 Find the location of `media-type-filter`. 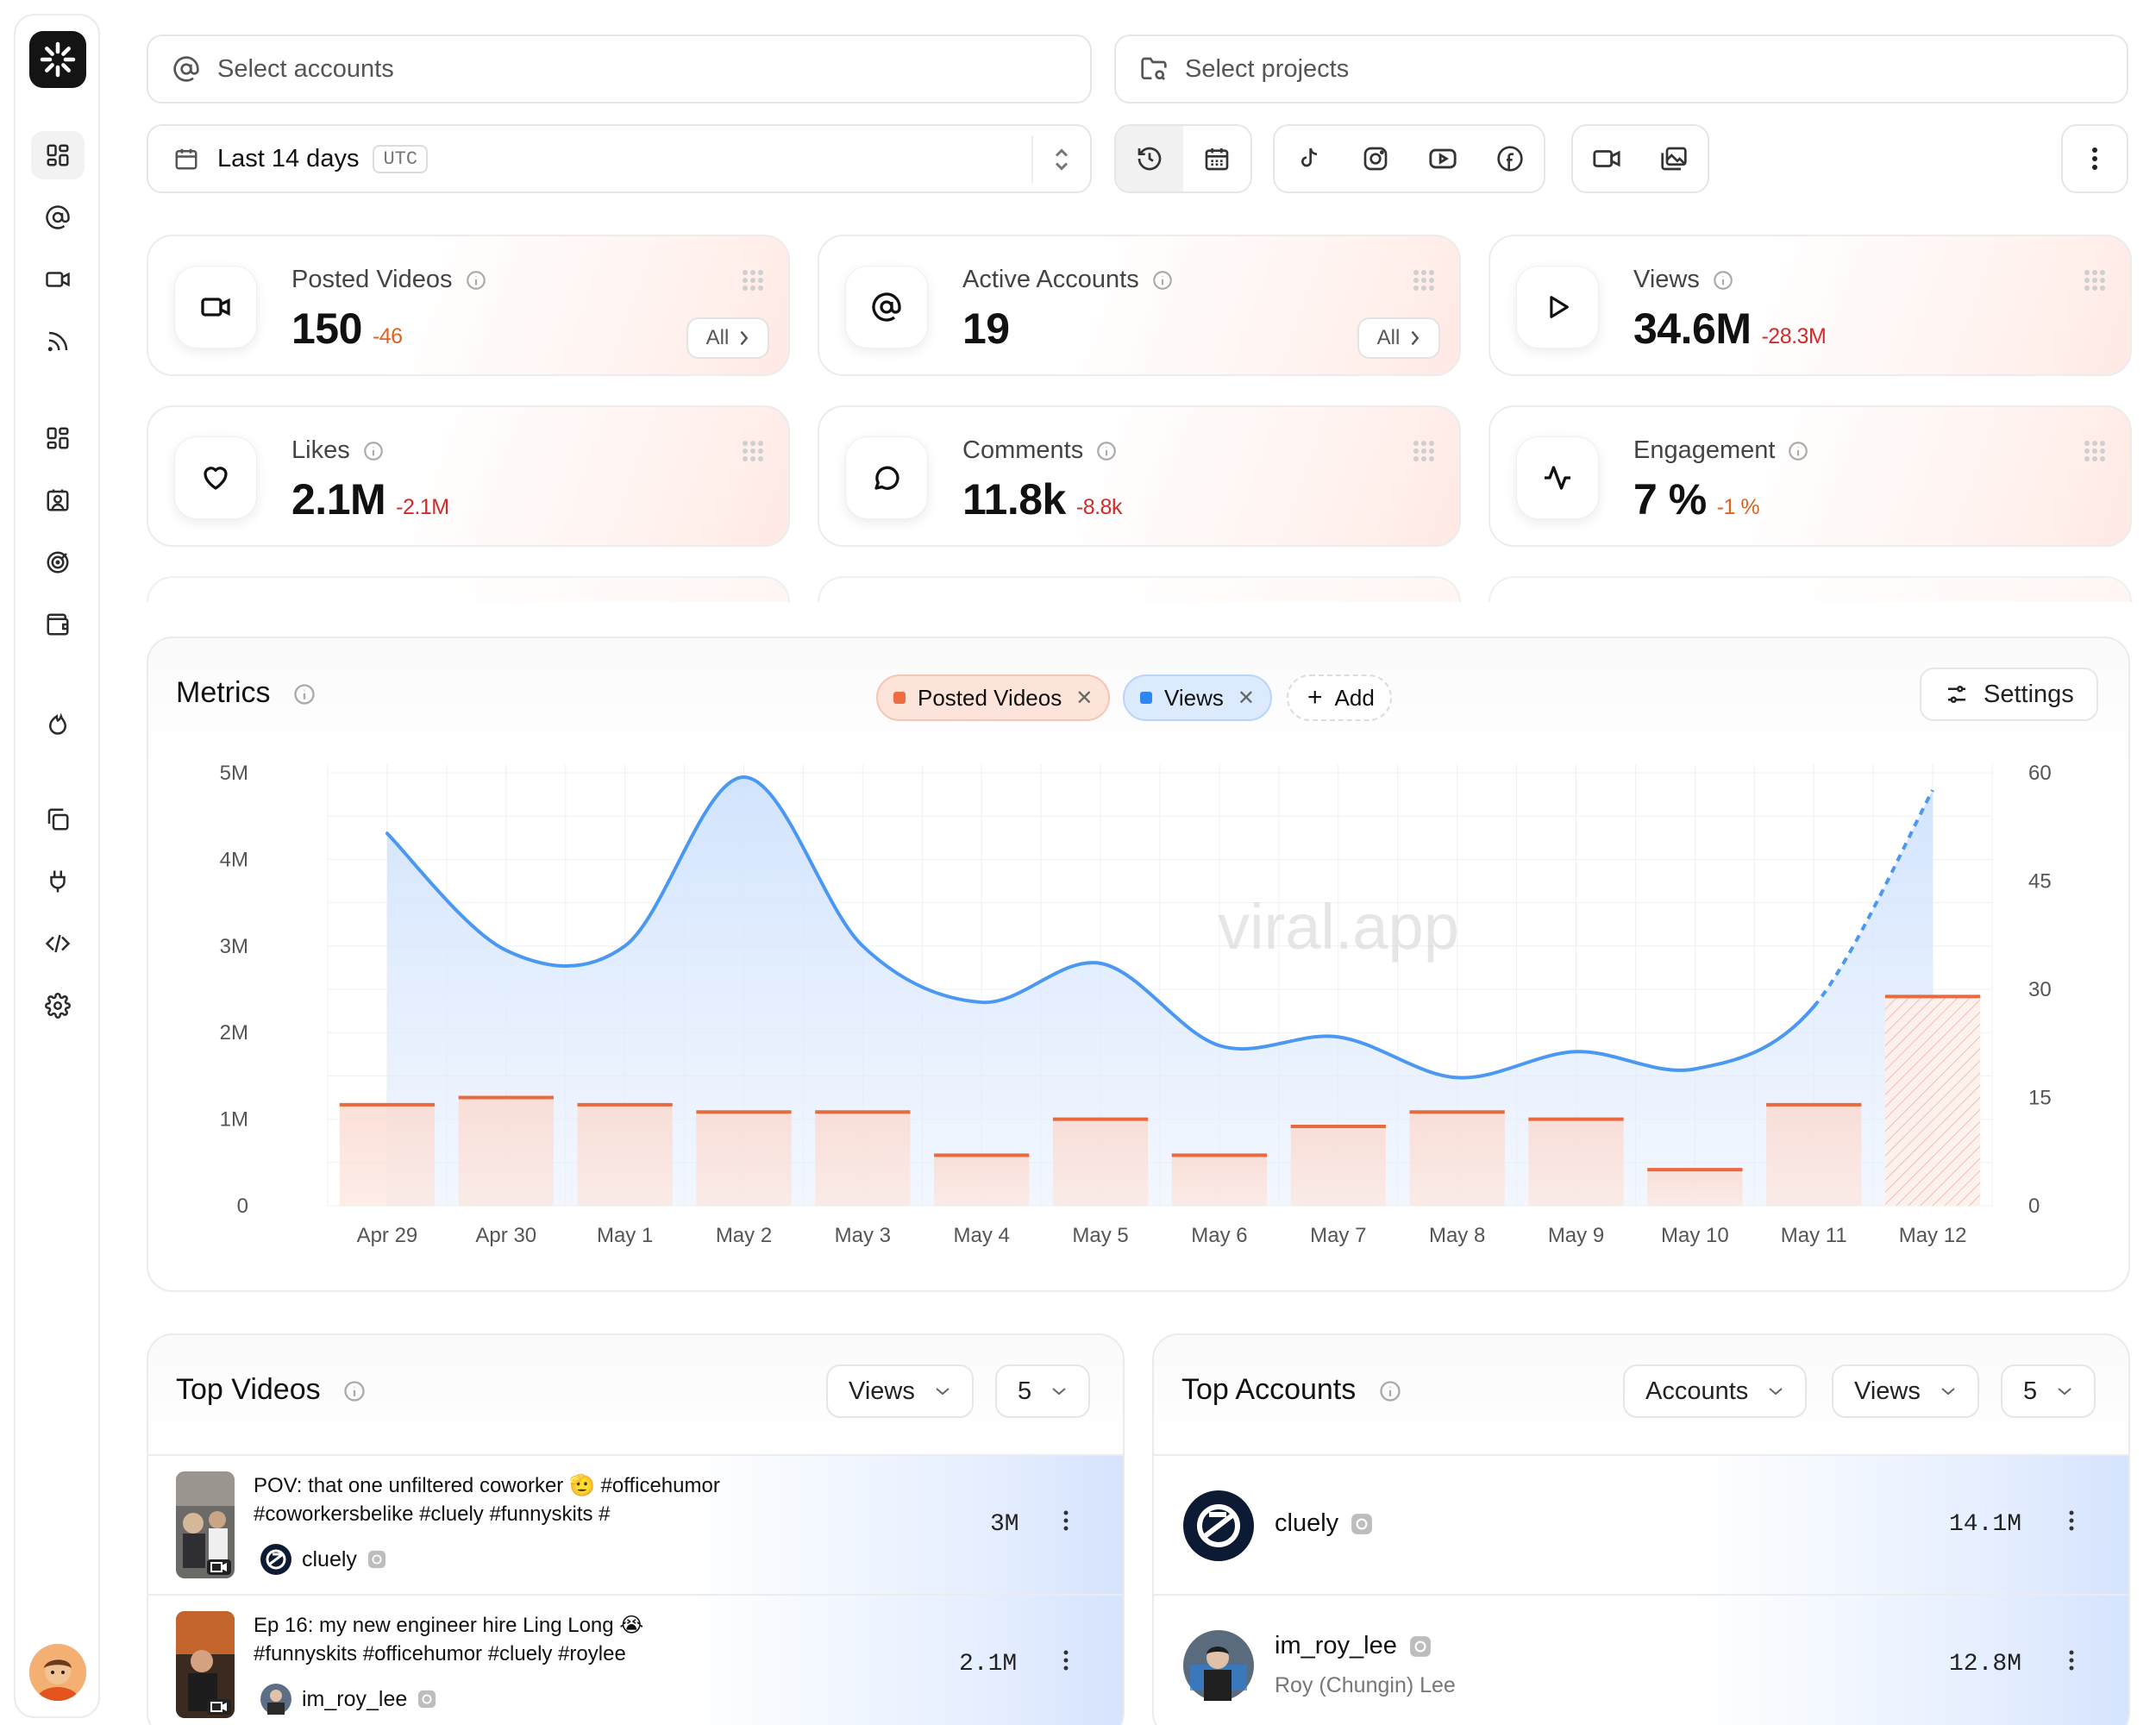

media-type-filter is located at coordinates (1640, 159).